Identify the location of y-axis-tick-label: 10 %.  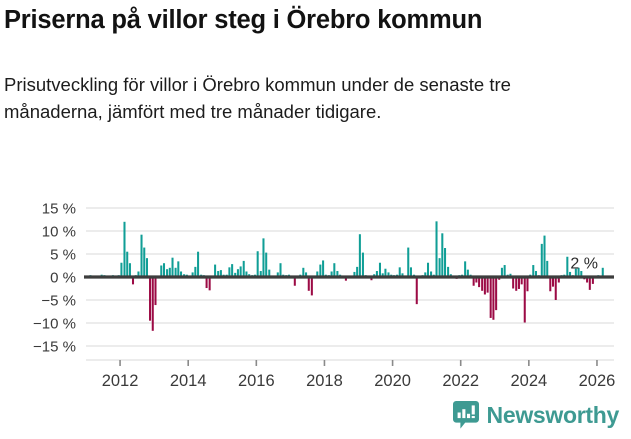
(59, 232).